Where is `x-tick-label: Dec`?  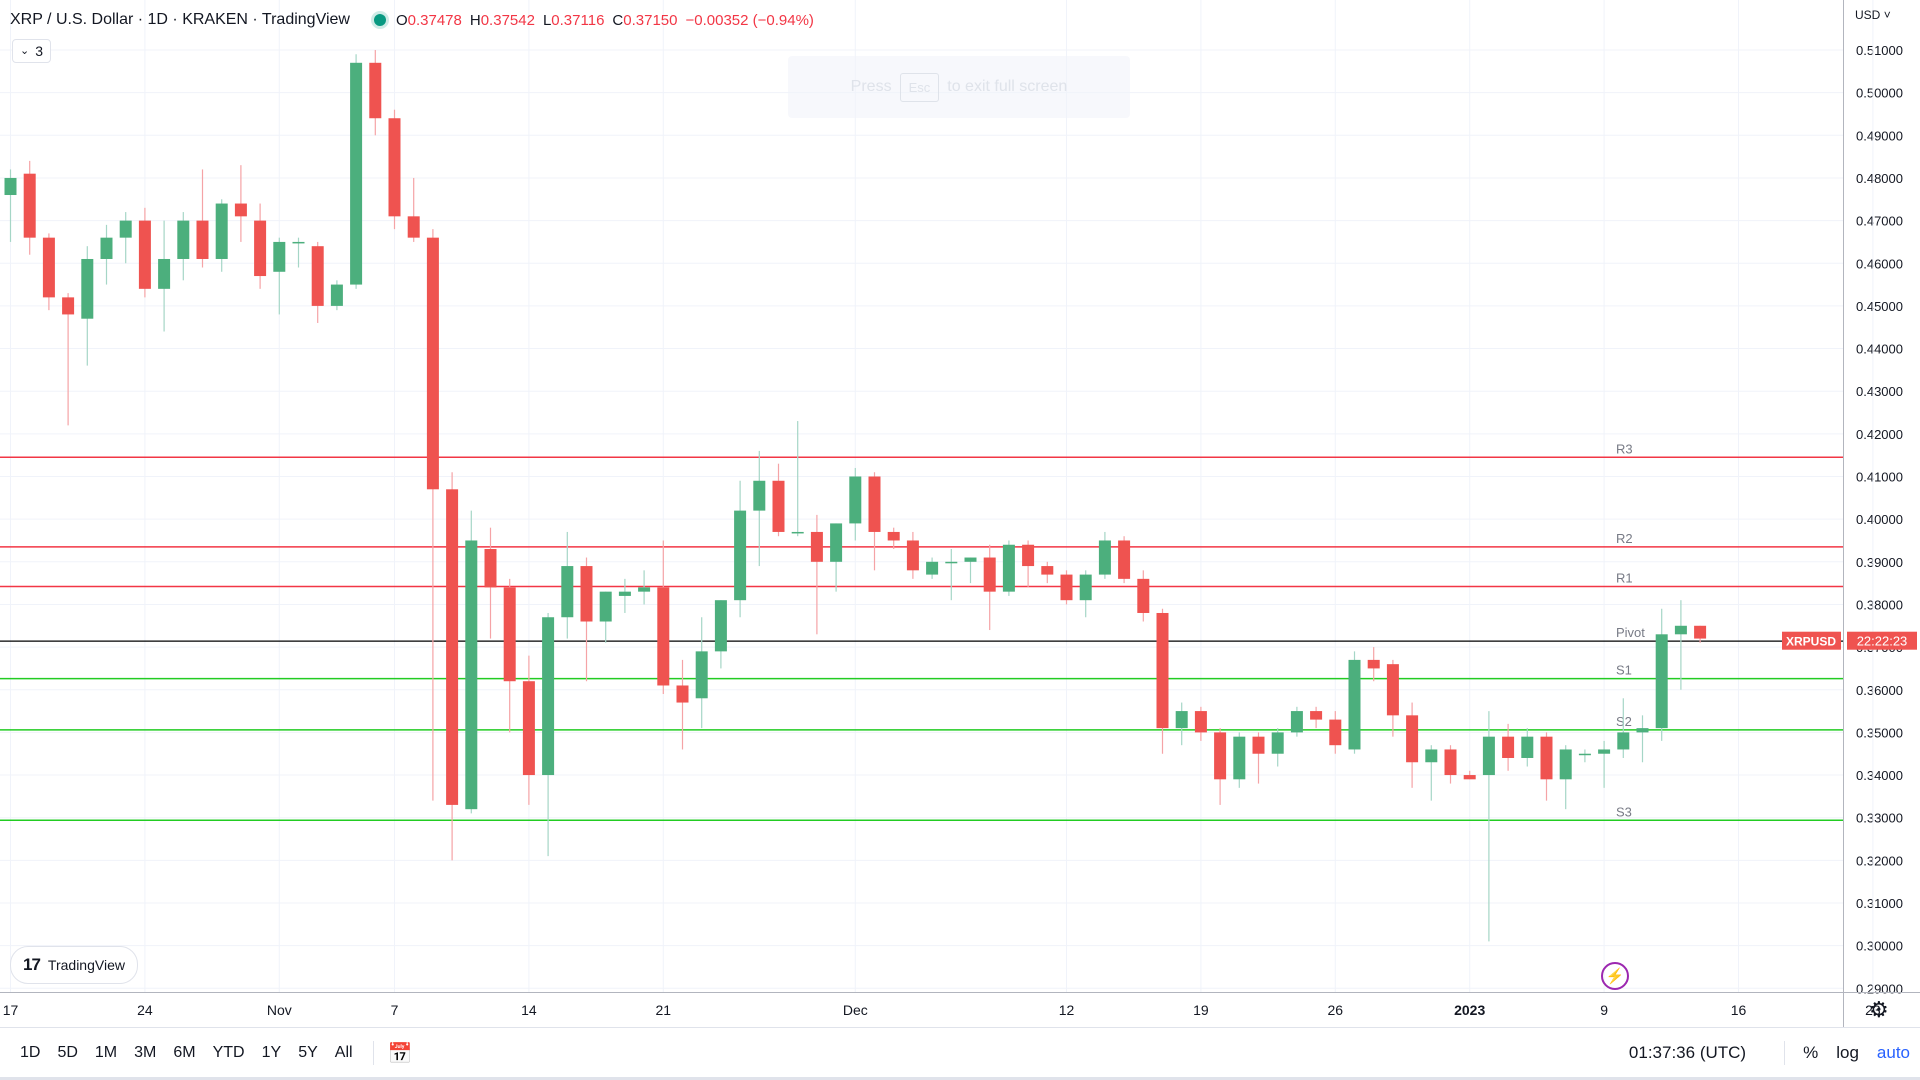
x-tick-label: Dec is located at coordinates (855, 1010).